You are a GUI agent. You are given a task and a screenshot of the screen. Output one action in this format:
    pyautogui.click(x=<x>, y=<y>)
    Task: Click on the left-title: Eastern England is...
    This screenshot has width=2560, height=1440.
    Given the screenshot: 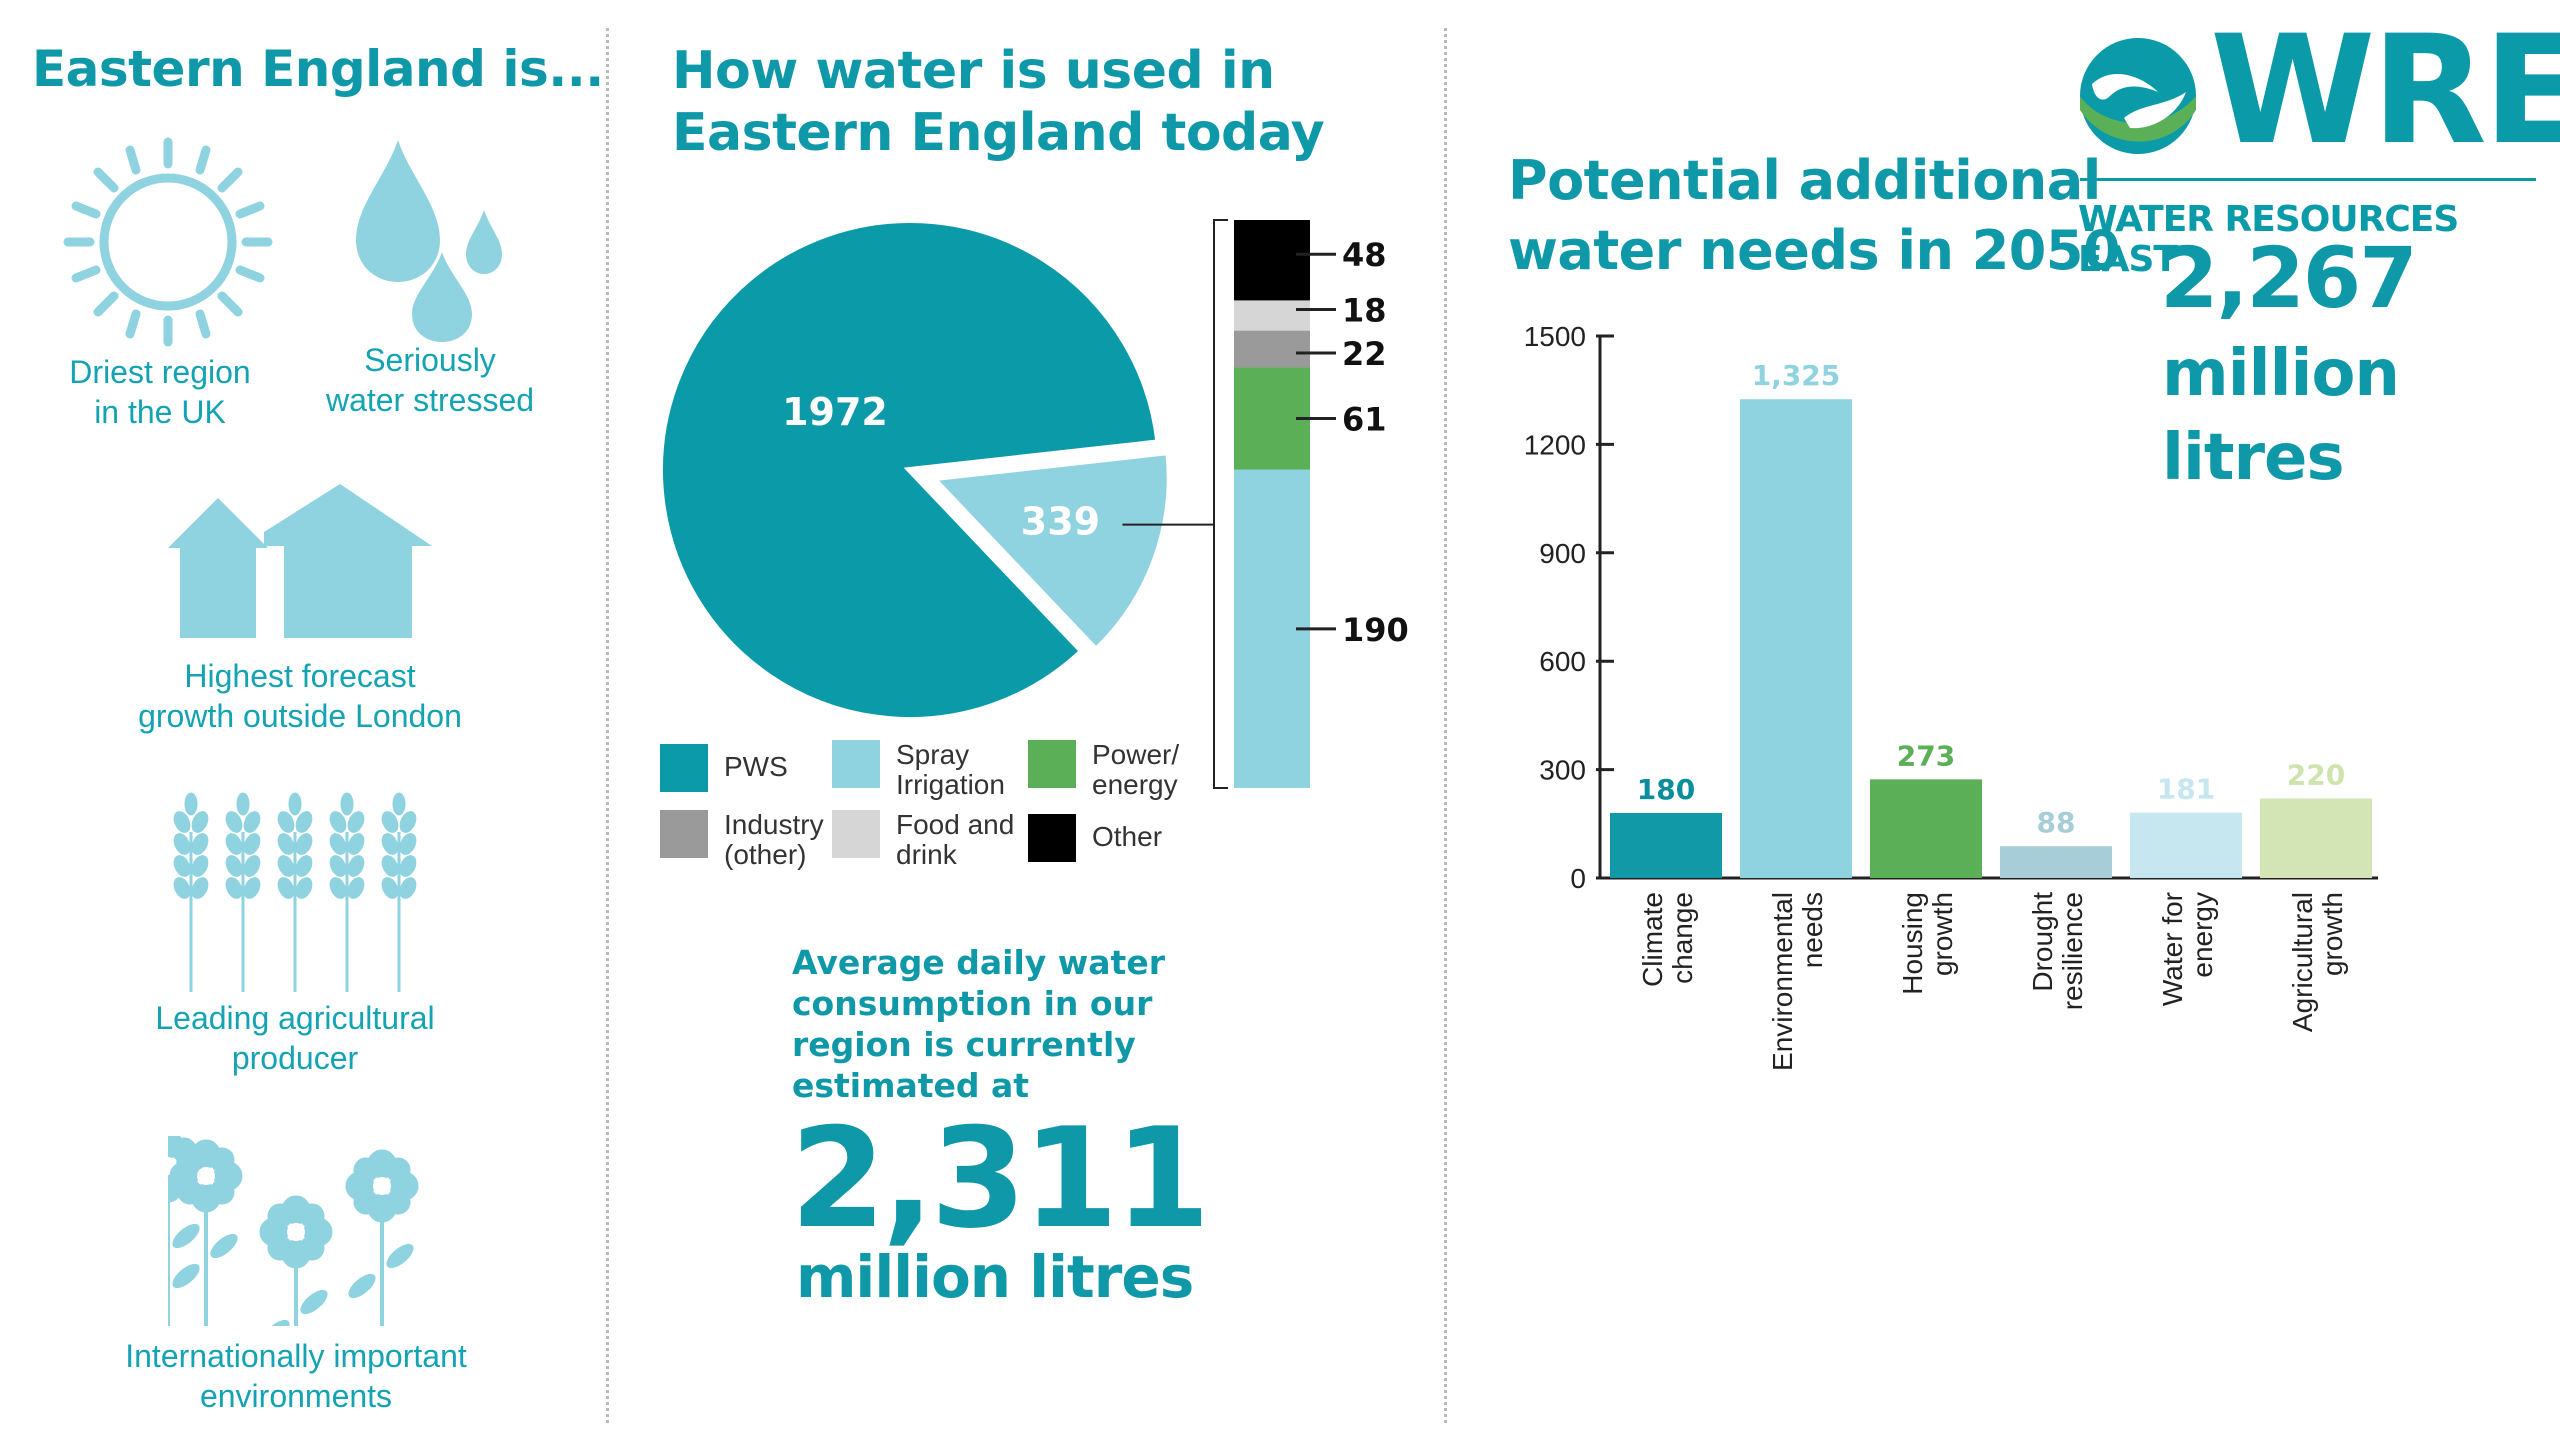 What is the action you would take?
    pyautogui.click(x=318, y=69)
    